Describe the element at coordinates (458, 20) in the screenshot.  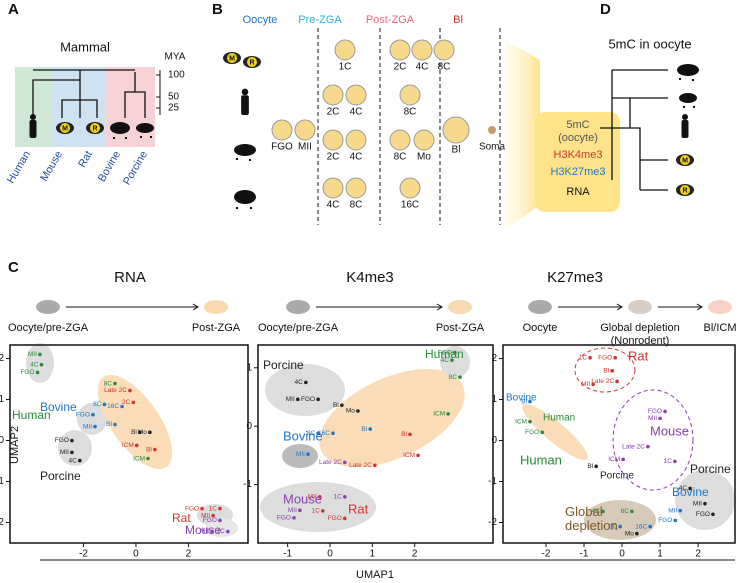
I see `stage-header: Bl` at that location.